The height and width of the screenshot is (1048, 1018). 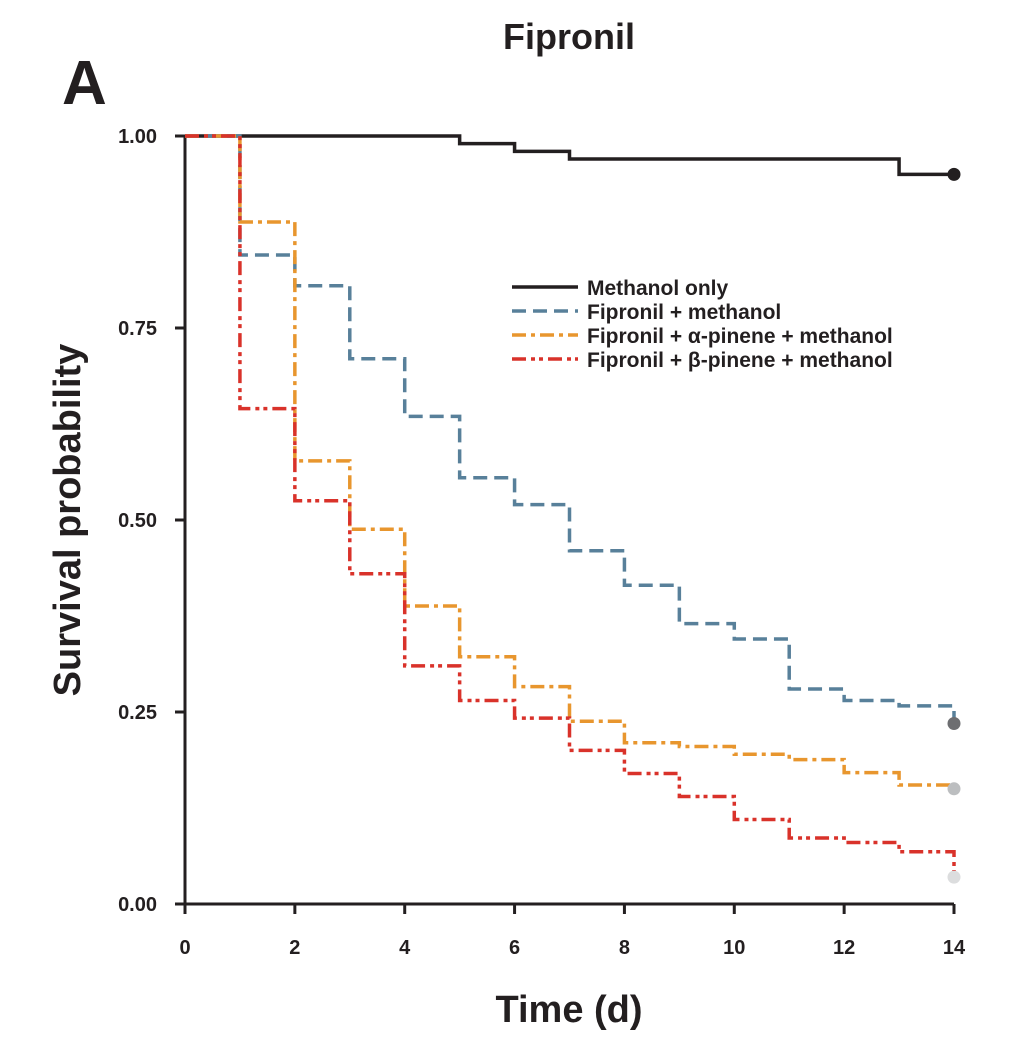 I want to click on y-axis-label: Survival probability, so click(x=68, y=520).